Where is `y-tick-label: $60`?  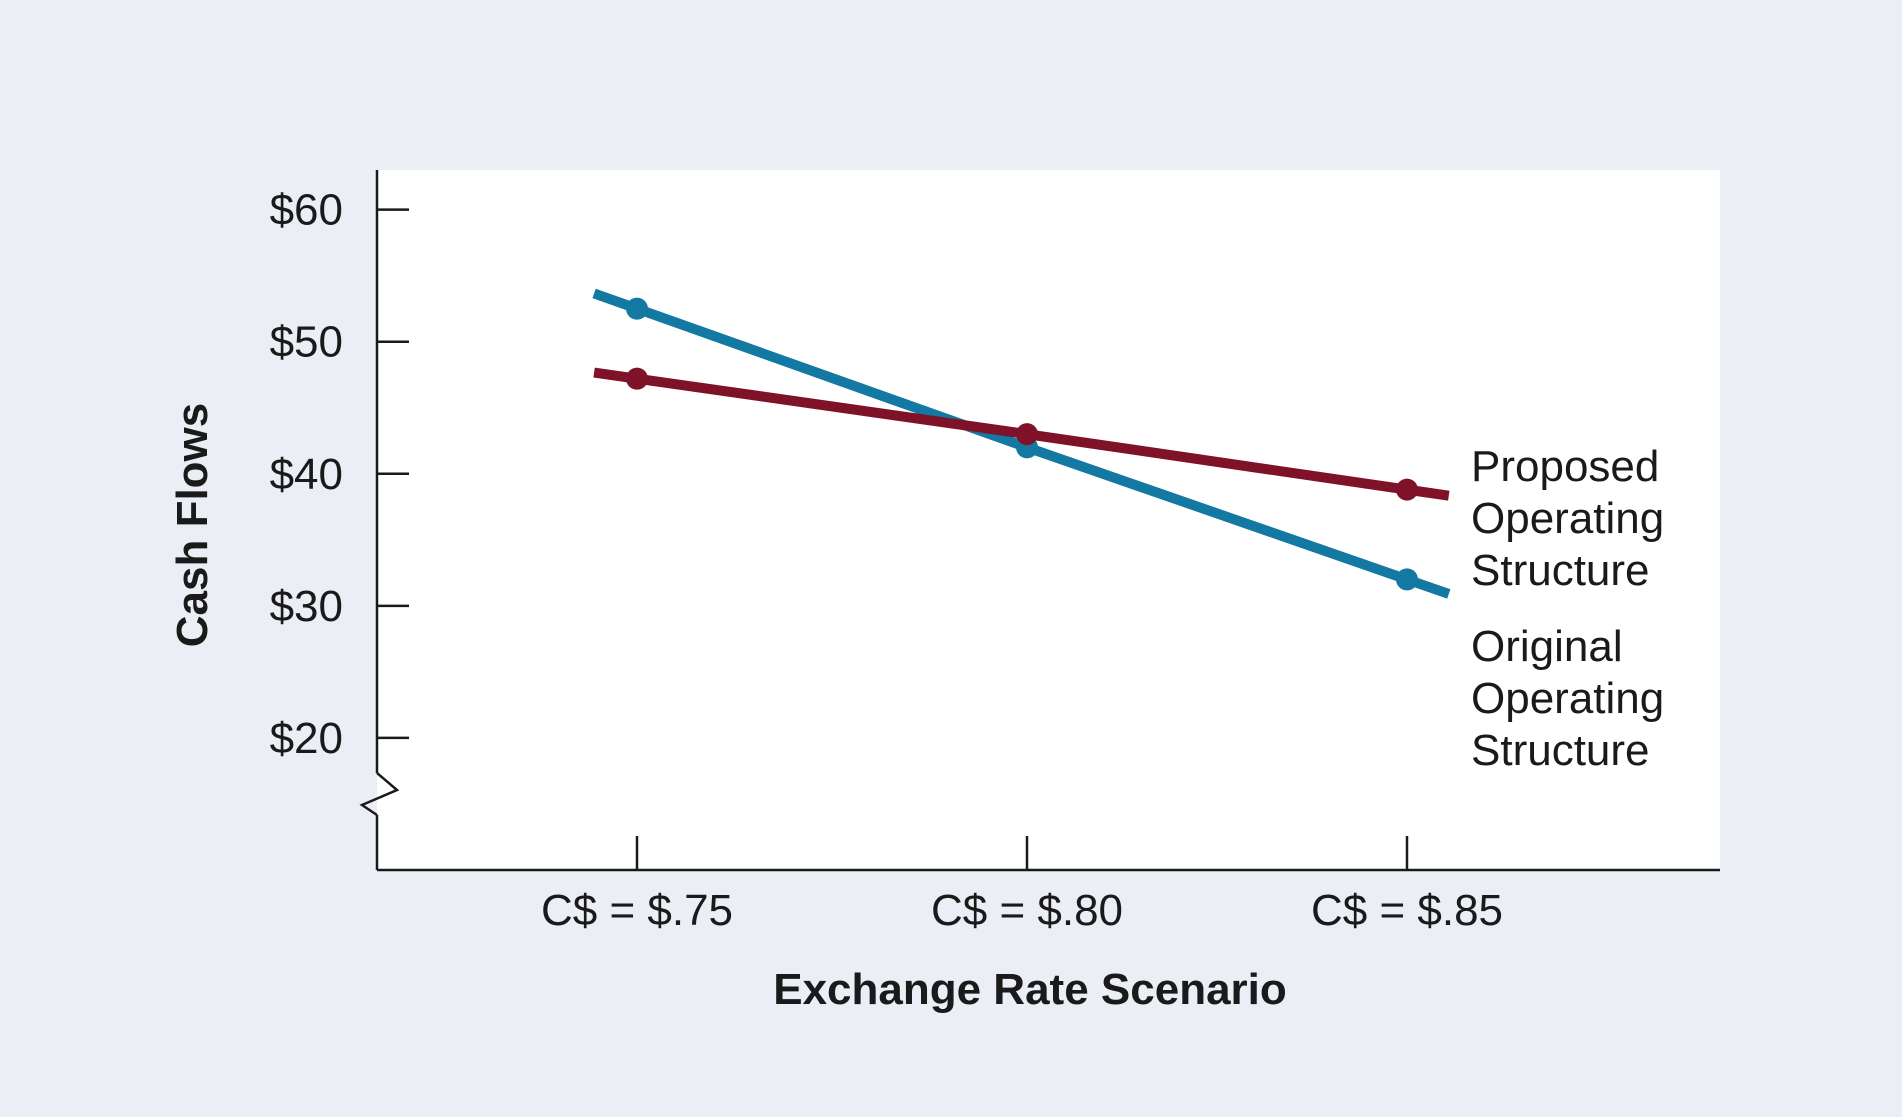
y-tick-label: $60 is located at coordinates (306, 210).